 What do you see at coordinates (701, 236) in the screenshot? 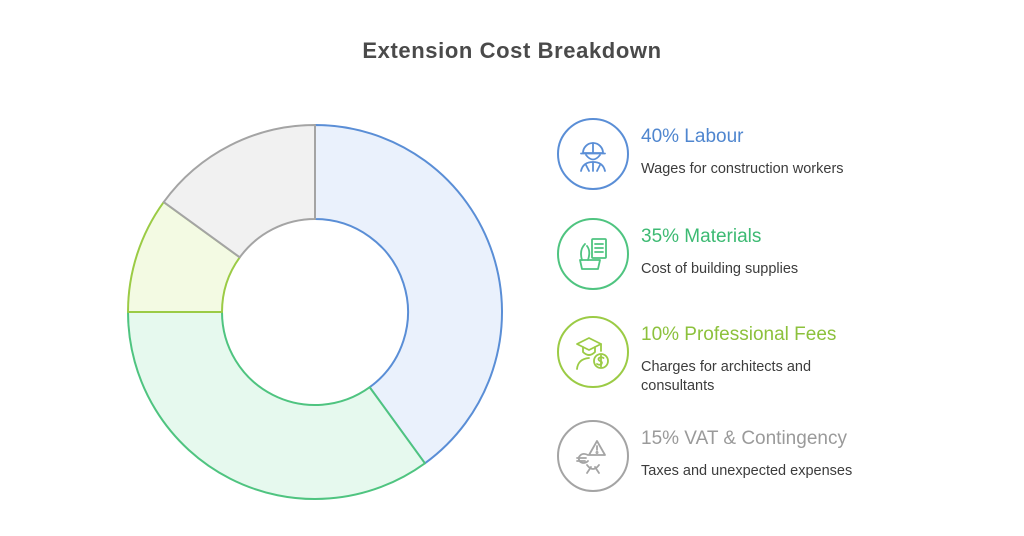
I see `legend-heading-materials: 35% Materials` at bounding box center [701, 236].